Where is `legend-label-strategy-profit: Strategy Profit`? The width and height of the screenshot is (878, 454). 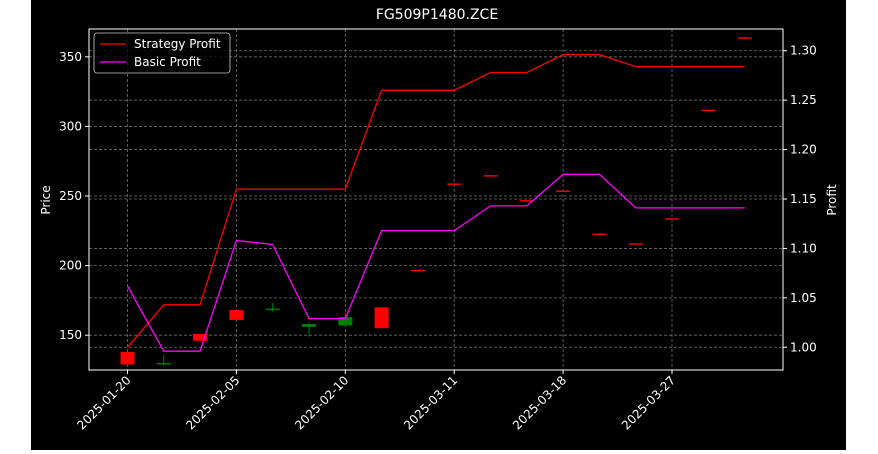 legend-label-strategy-profit: Strategy Profit is located at coordinates (177, 44).